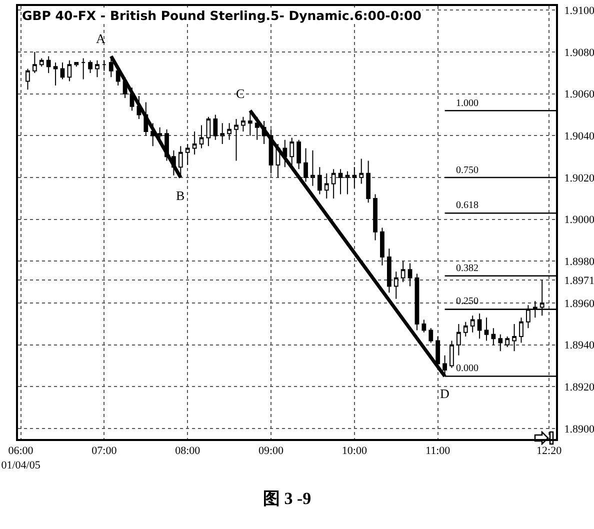 This screenshot has width=594, height=529. I want to click on series-label: 0.382, so click(467, 268).